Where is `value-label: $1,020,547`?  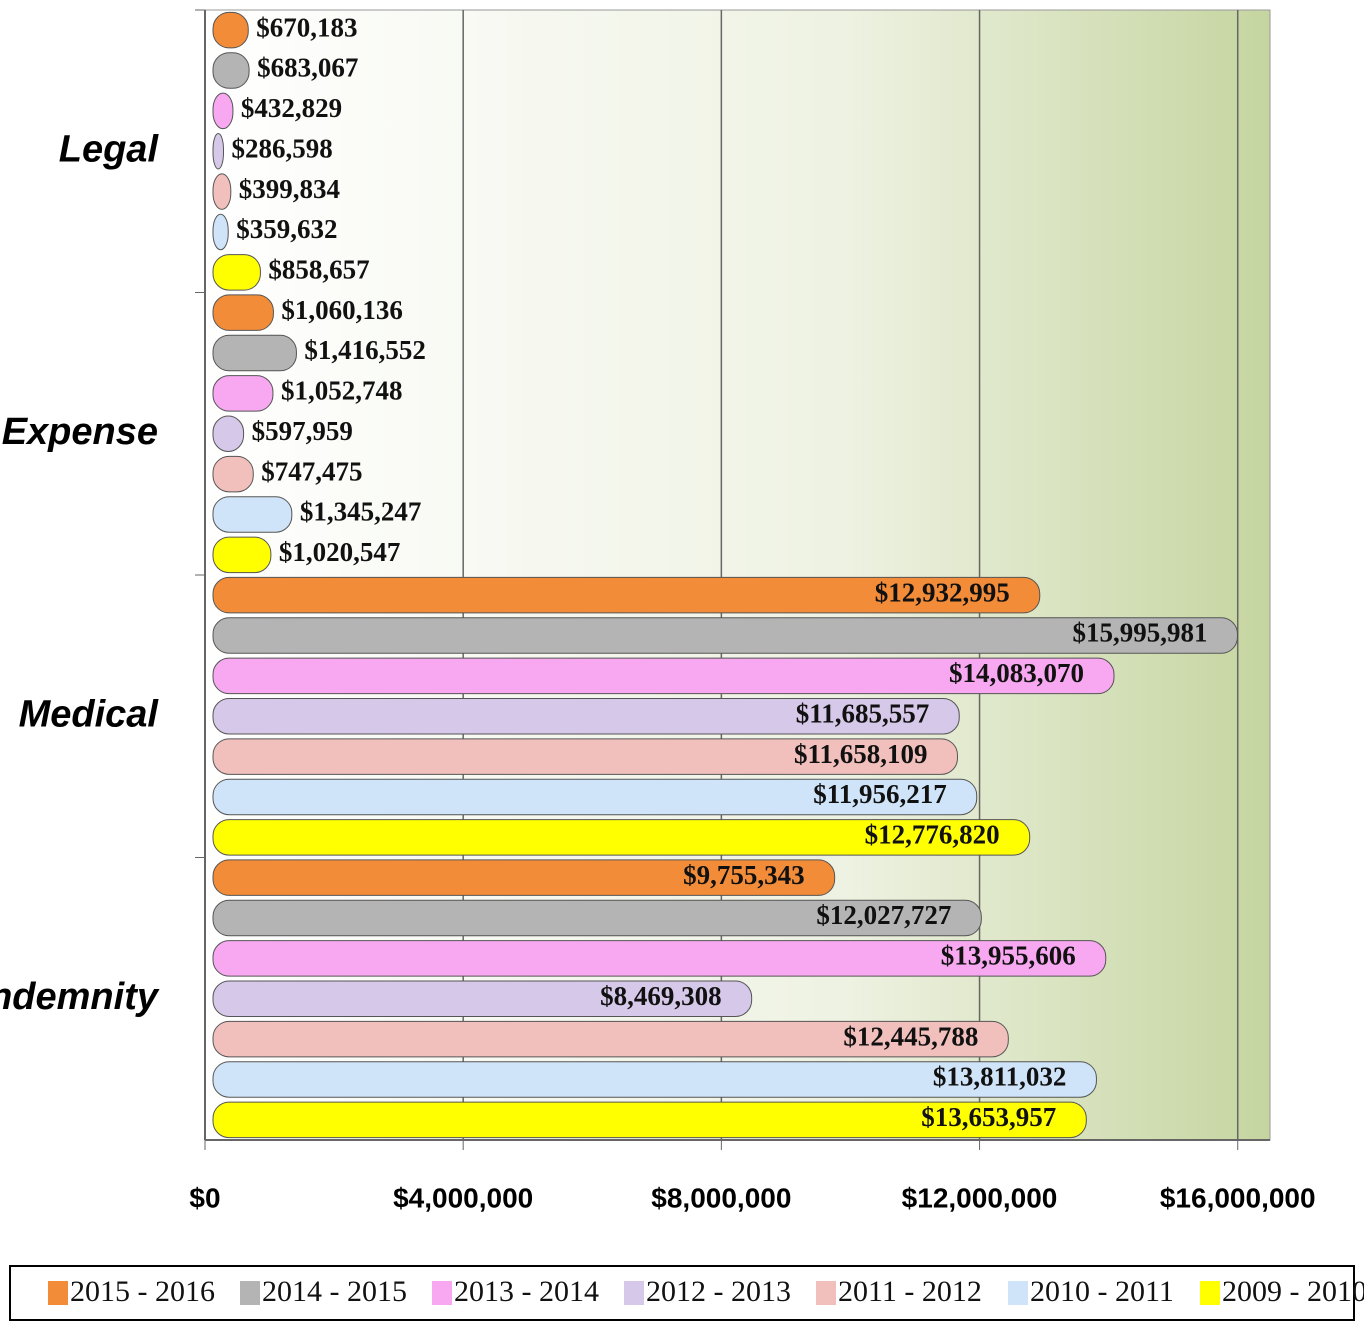
value-label: $1,020,547 is located at coordinates (340, 552).